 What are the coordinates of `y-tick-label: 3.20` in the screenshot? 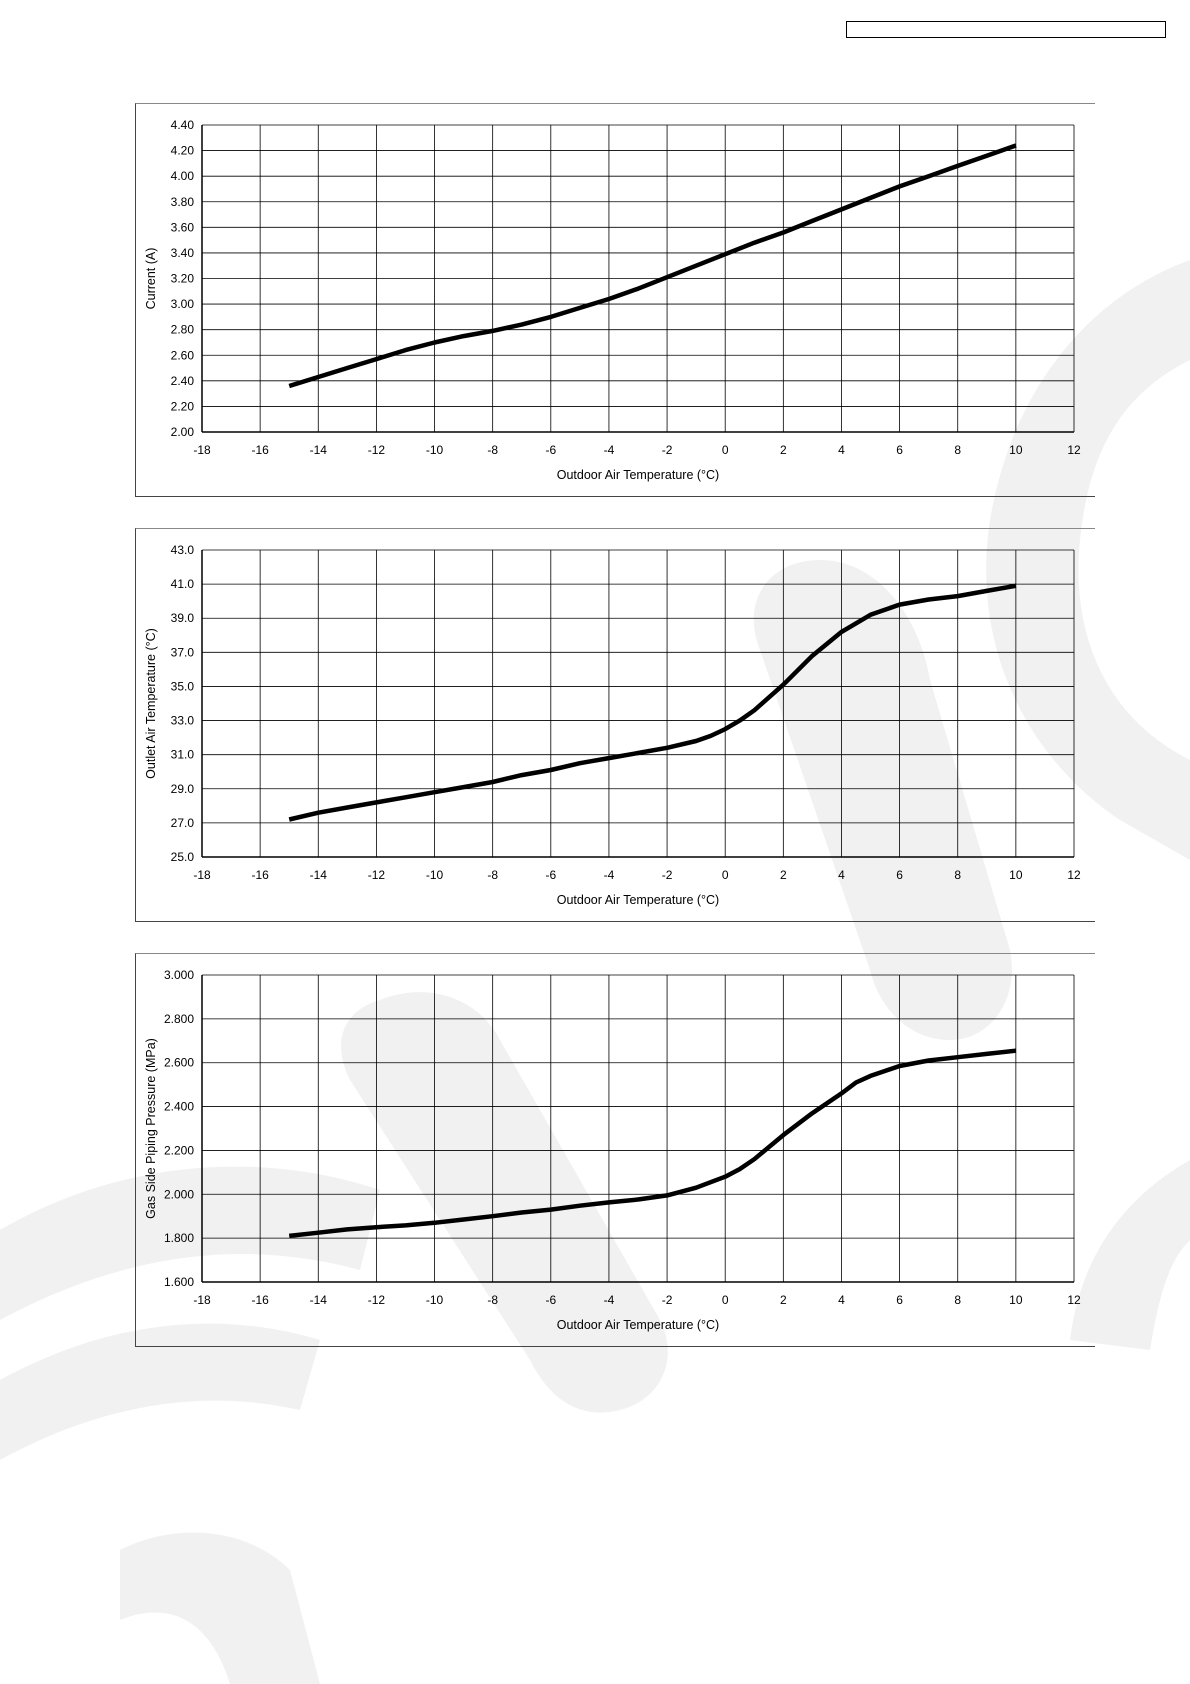 It's located at (183, 279).